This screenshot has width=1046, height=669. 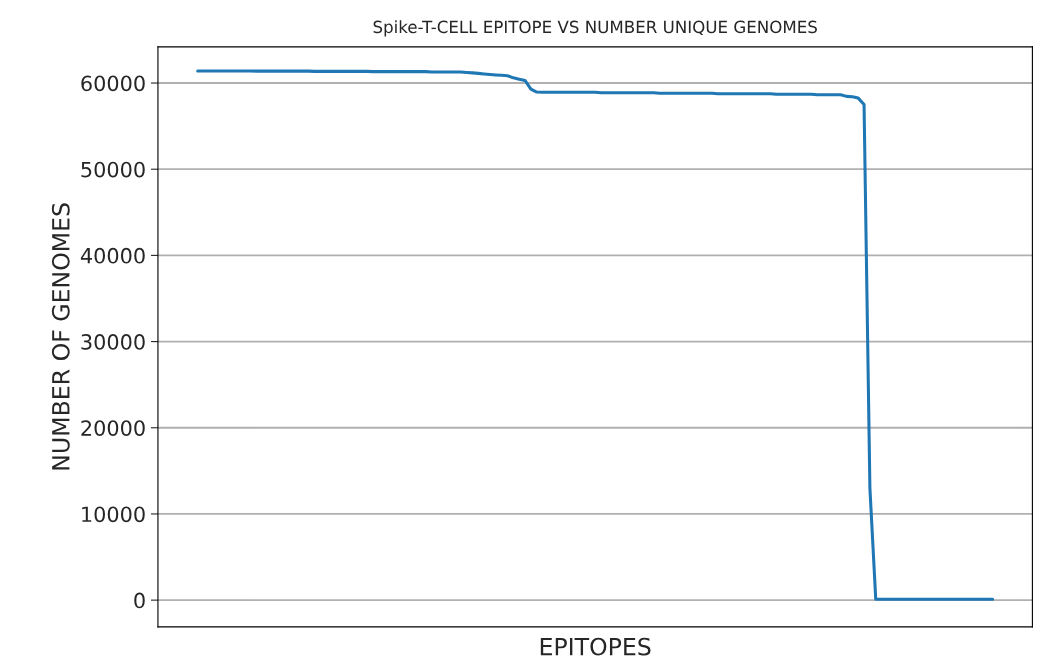 What do you see at coordinates (113, 428) in the screenshot?
I see `y-tick-label: 20000` at bounding box center [113, 428].